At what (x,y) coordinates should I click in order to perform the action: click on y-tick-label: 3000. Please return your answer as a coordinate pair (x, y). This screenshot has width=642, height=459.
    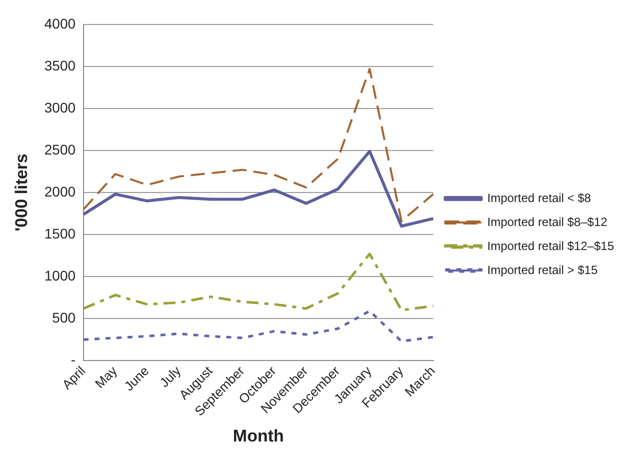
    Looking at the image, I should click on (60, 107).